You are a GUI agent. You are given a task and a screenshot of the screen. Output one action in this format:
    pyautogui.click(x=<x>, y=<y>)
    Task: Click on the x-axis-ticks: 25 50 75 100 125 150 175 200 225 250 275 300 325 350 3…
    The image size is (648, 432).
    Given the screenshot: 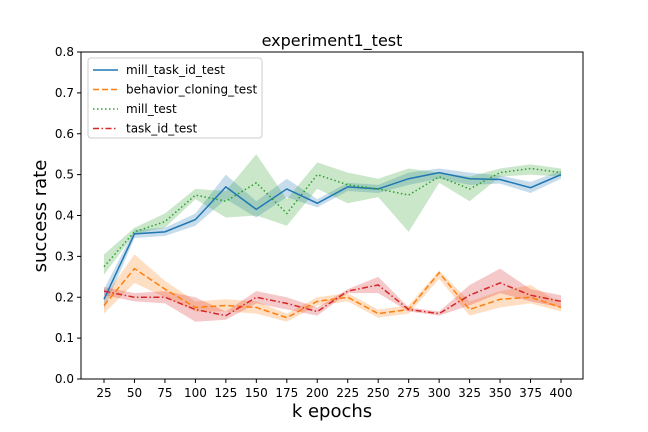 What is the action you would take?
    pyautogui.click(x=334, y=389)
    